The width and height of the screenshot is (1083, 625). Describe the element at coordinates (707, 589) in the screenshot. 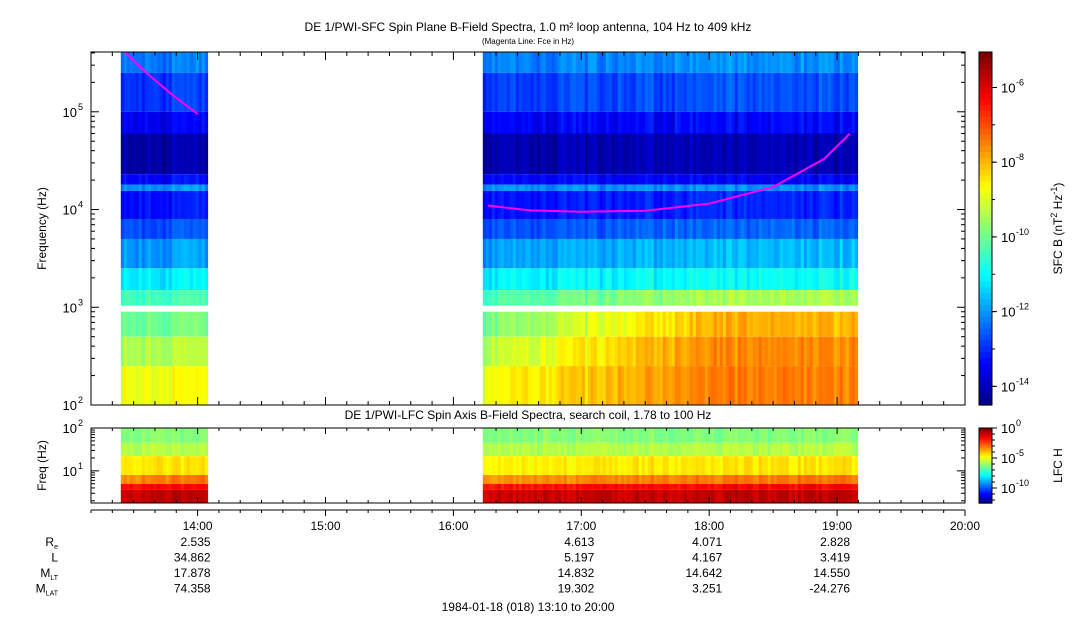

I see `ephemeris-value: 3.251` at that location.